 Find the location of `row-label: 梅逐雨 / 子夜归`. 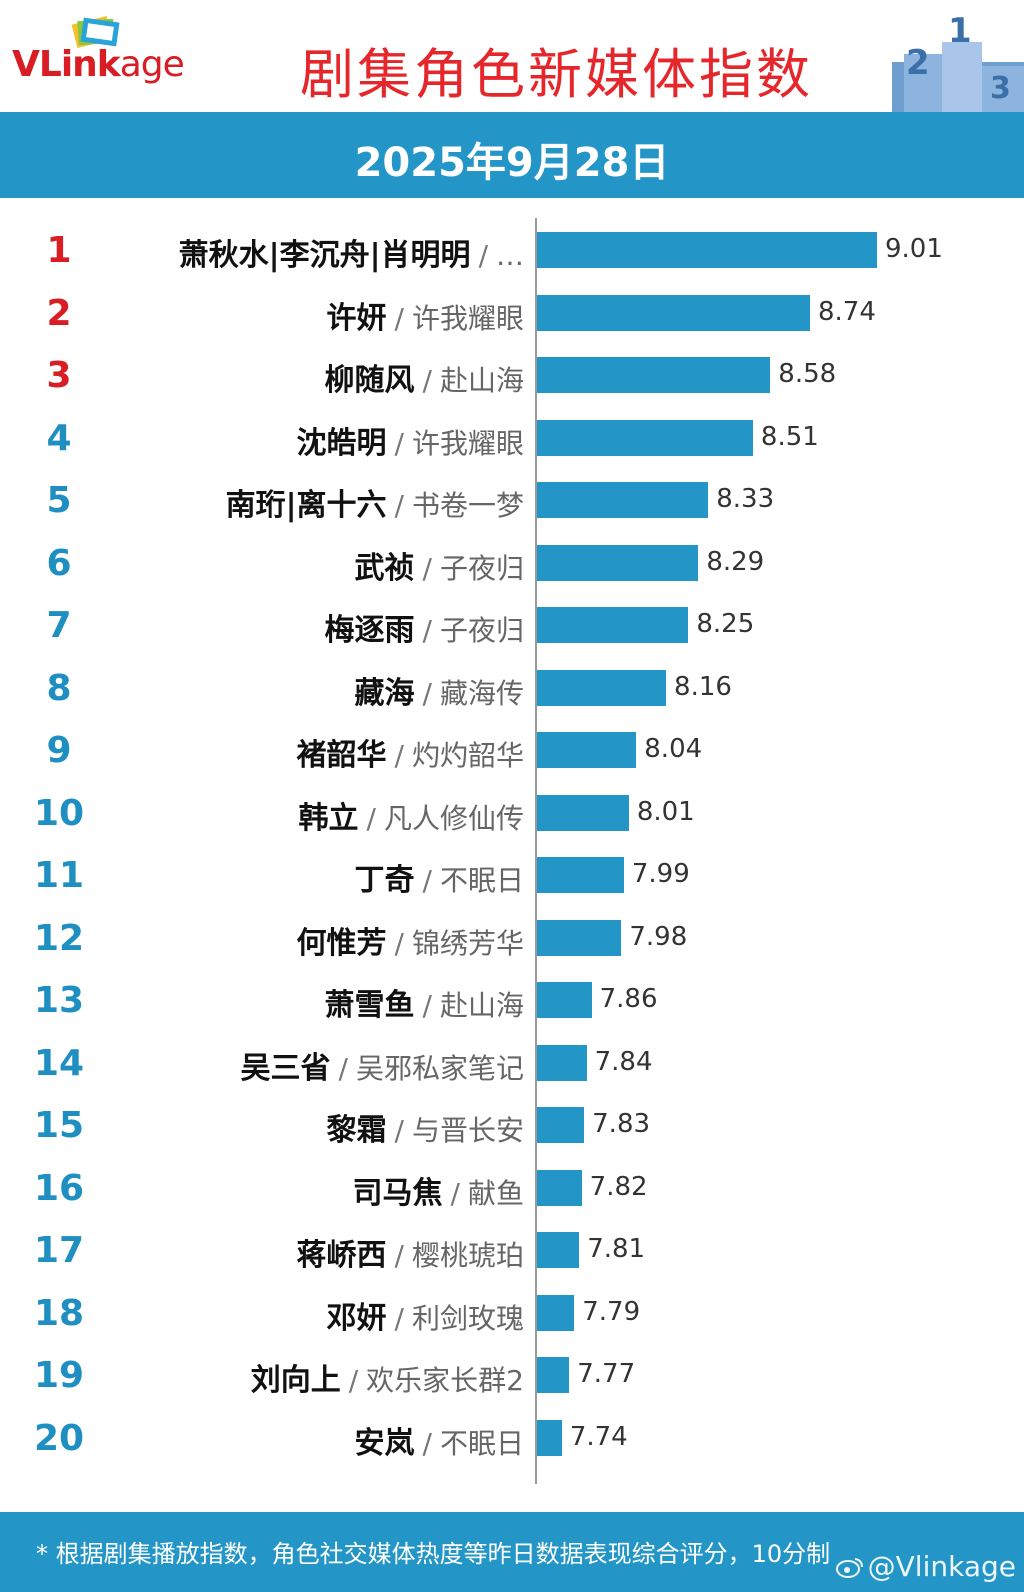

row-label: 梅逐雨 / 子夜归 is located at coordinates (424, 627).